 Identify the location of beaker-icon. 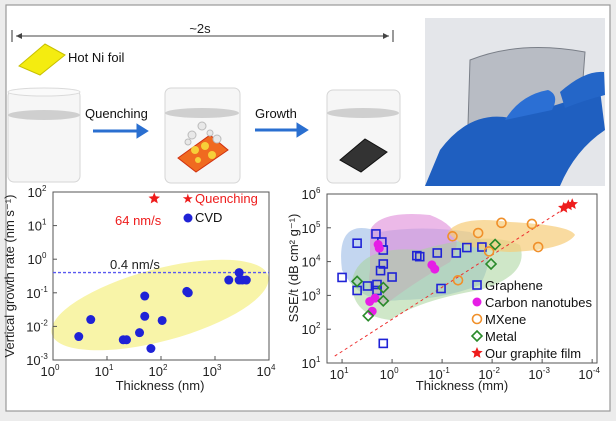
(44, 135).